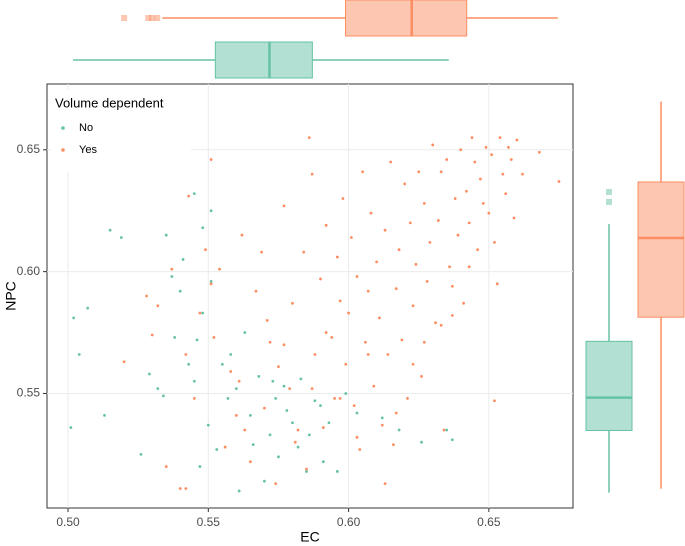  What do you see at coordinates (209, 522) in the screenshot?
I see `x-tick-label: 0.55` at bounding box center [209, 522].